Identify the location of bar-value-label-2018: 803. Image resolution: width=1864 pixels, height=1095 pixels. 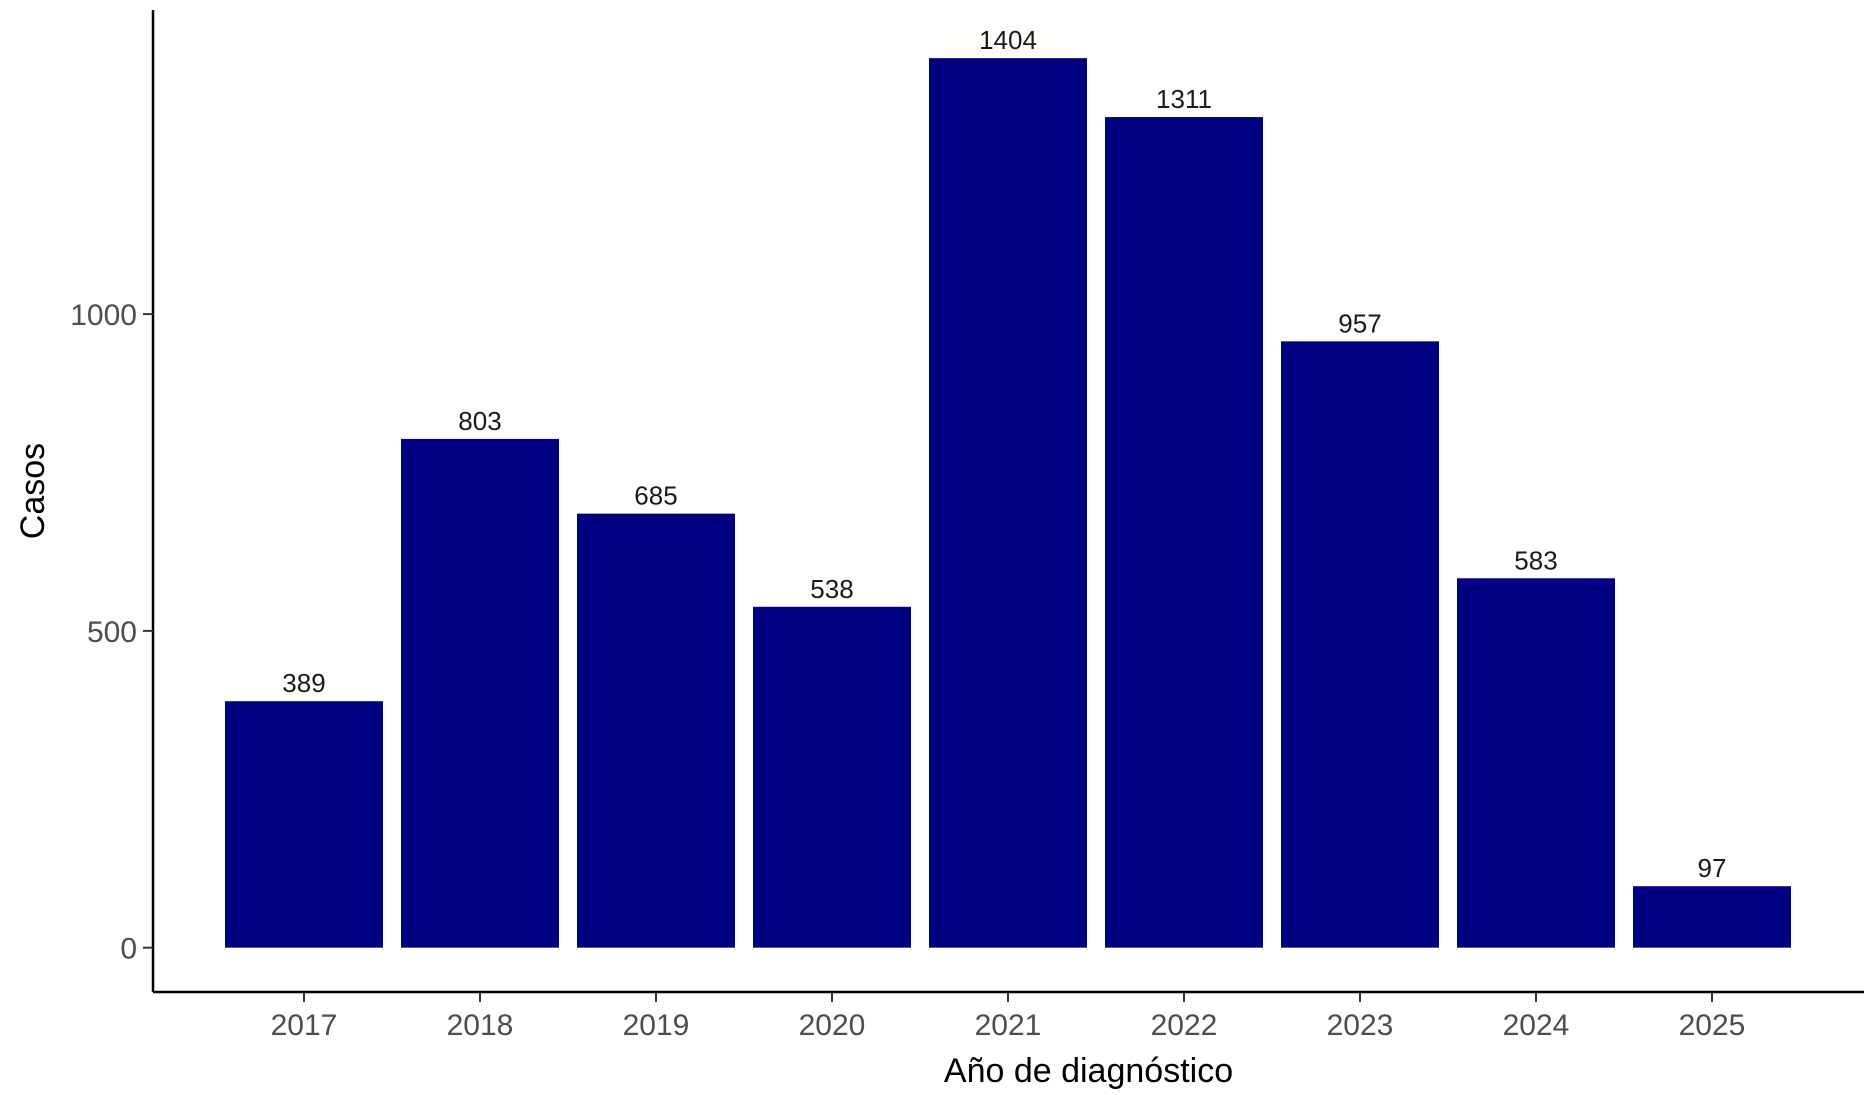
(479, 421).